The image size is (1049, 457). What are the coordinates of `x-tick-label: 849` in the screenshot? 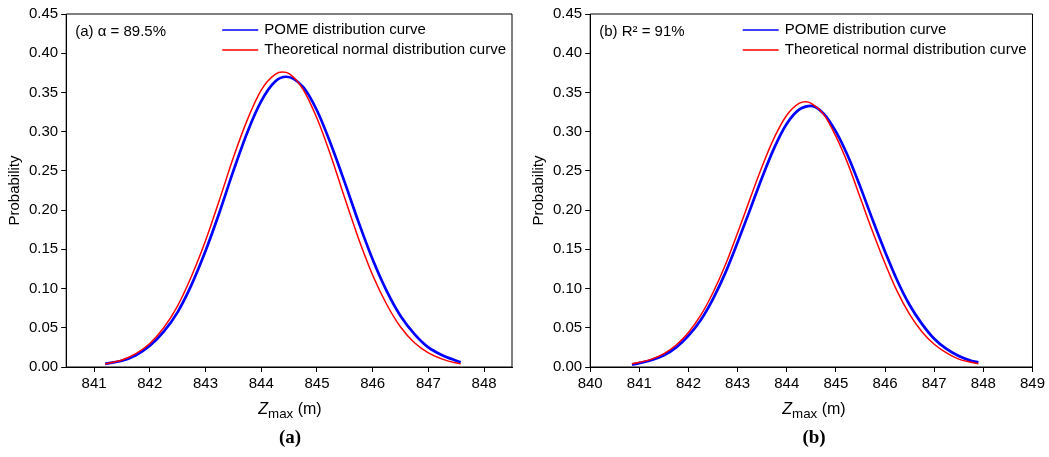 It's located at (1032, 383).